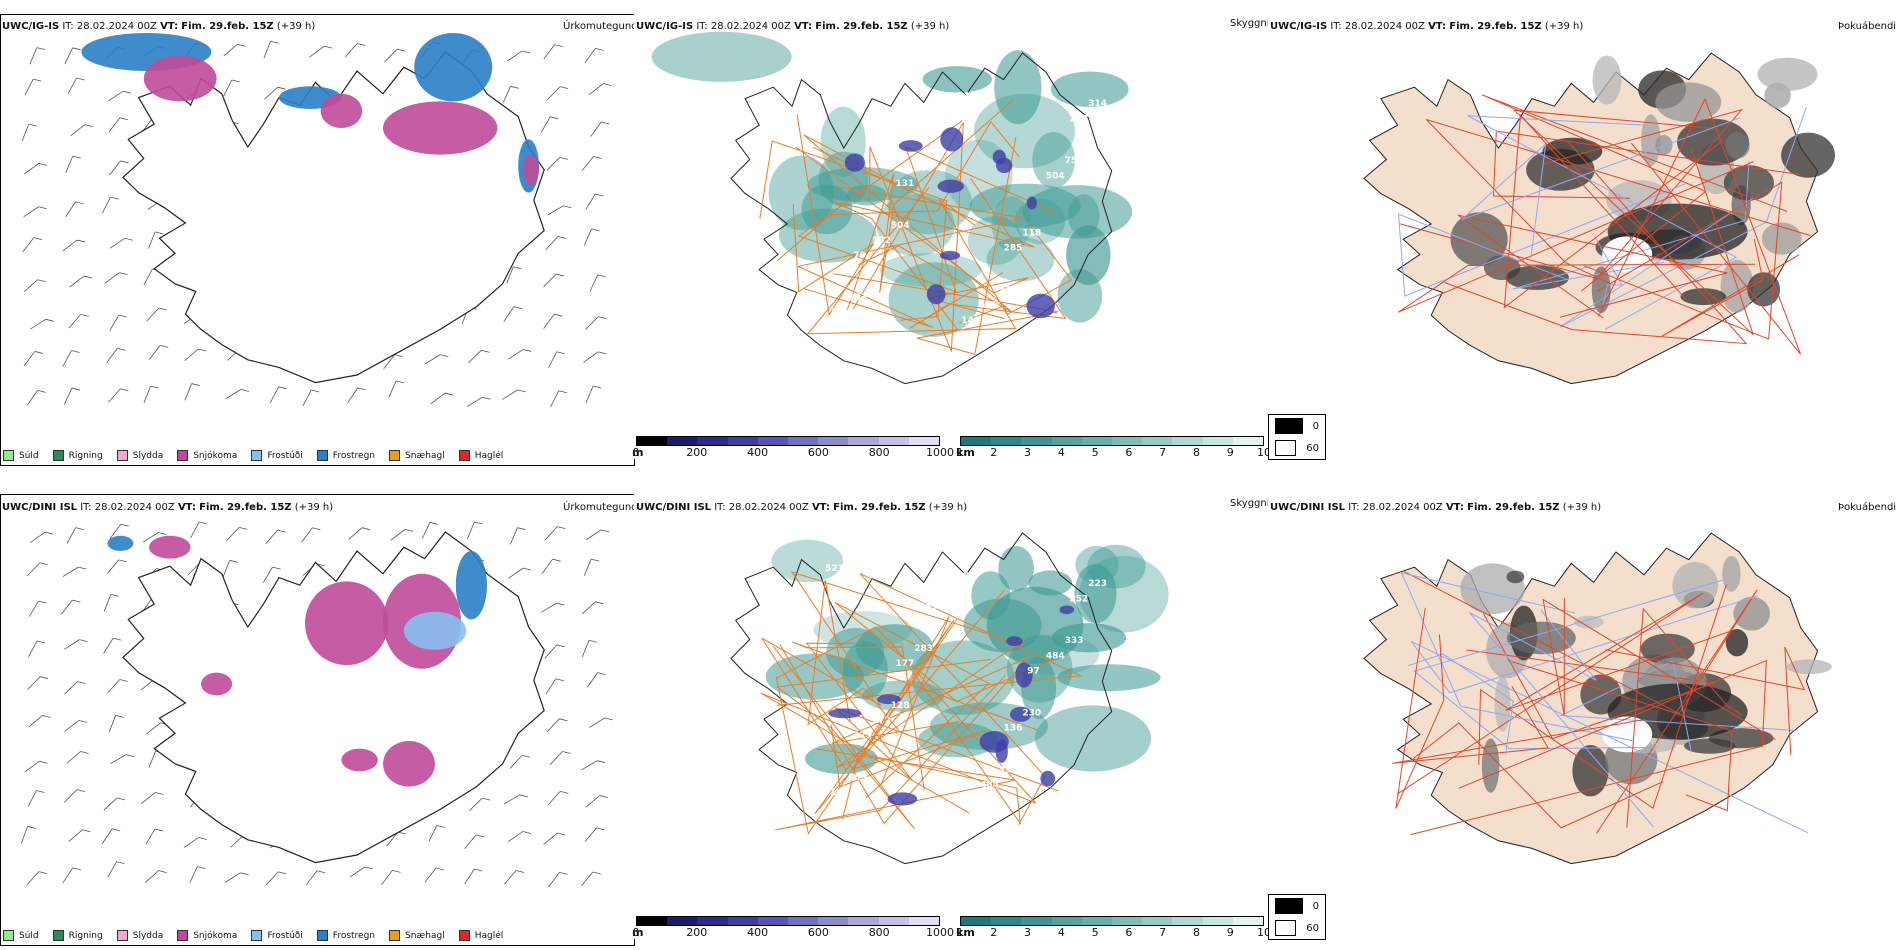 Image resolution: width=1900 pixels, height=950 pixels. What do you see at coordinates (960, 932) in the screenshot?
I see `scale-tick-label: 1` at bounding box center [960, 932].